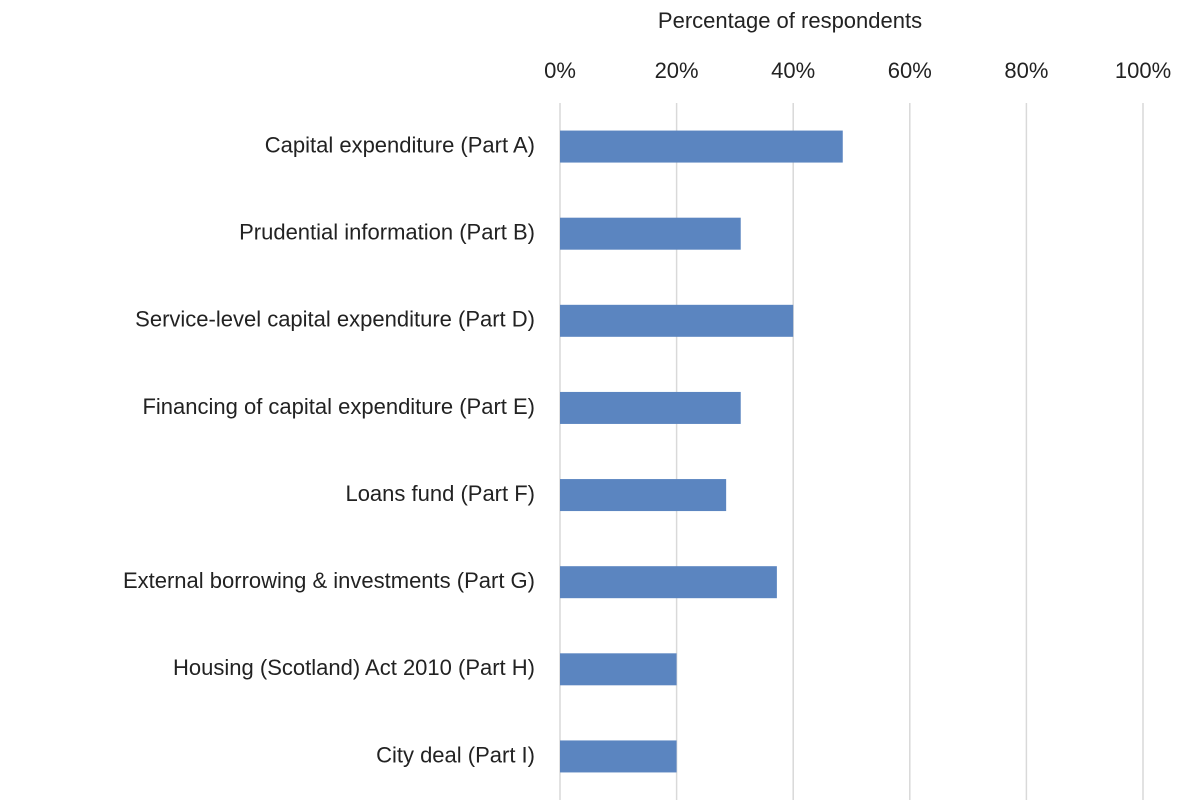 The image size is (1191, 801). Describe the element at coordinates (910, 70) in the screenshot. I see `x-tick-label: 60%` at that location.